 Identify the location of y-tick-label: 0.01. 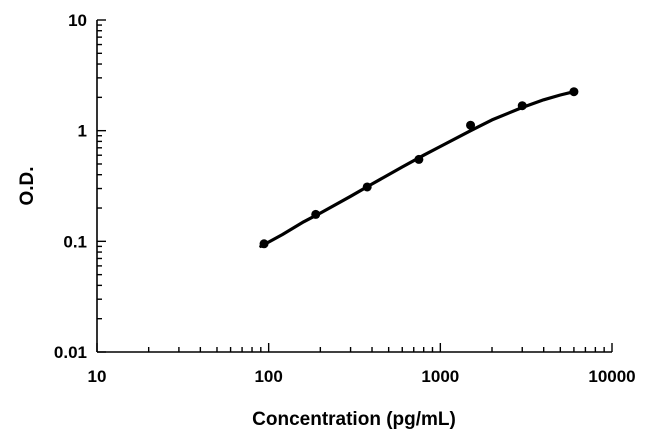
(70, 352).